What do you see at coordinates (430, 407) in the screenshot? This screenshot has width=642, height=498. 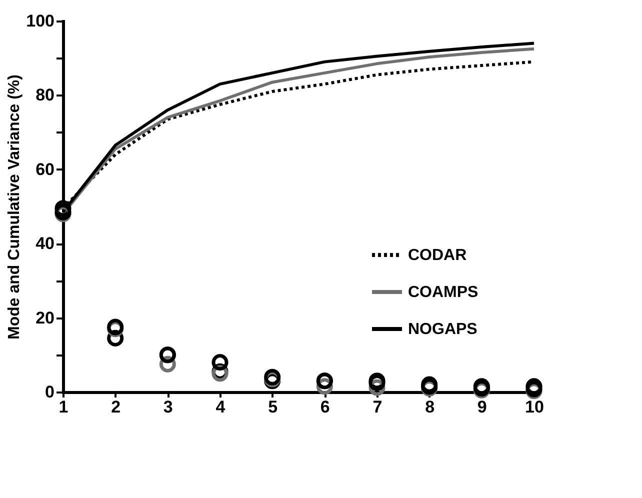 I see `x-tick-label: 8` at bounding box center [430, 407].